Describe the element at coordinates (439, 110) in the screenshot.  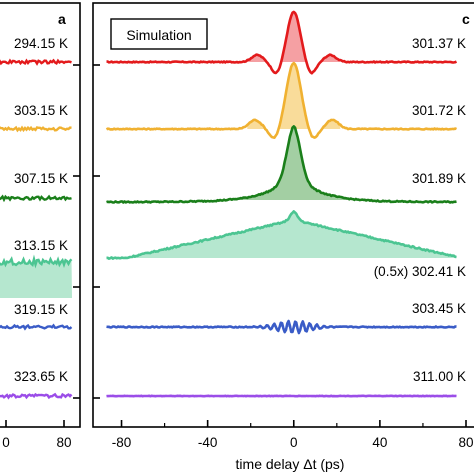
I see `series-label: 301.72 K` at that location.